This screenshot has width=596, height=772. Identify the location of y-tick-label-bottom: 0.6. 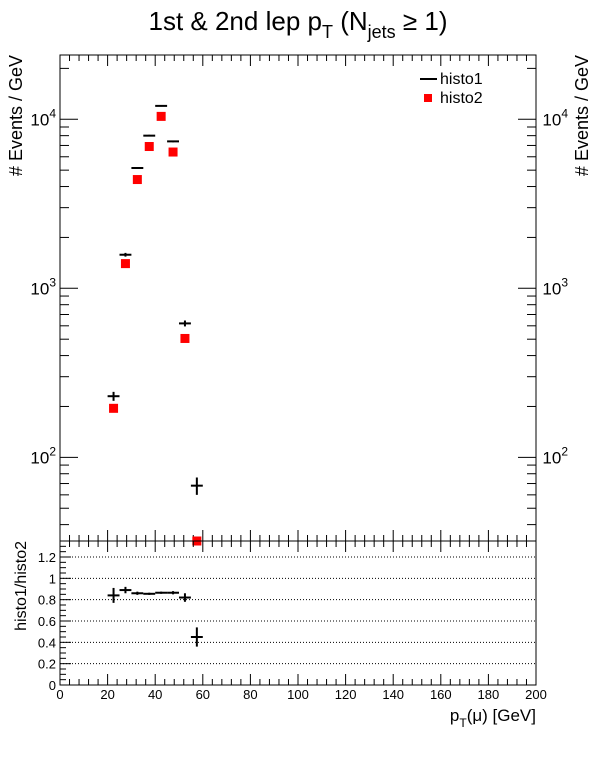
(47, 621).